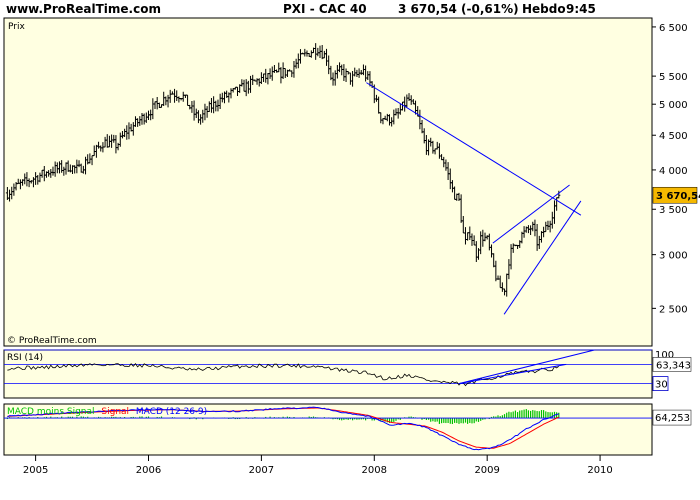 The width and height of the screenshot is (700, 500). What do you see at coordinates (51, 412) in the screenshot?
I see `macd-label-hist: MACD moins Signal` at bounding box center [51, 412].